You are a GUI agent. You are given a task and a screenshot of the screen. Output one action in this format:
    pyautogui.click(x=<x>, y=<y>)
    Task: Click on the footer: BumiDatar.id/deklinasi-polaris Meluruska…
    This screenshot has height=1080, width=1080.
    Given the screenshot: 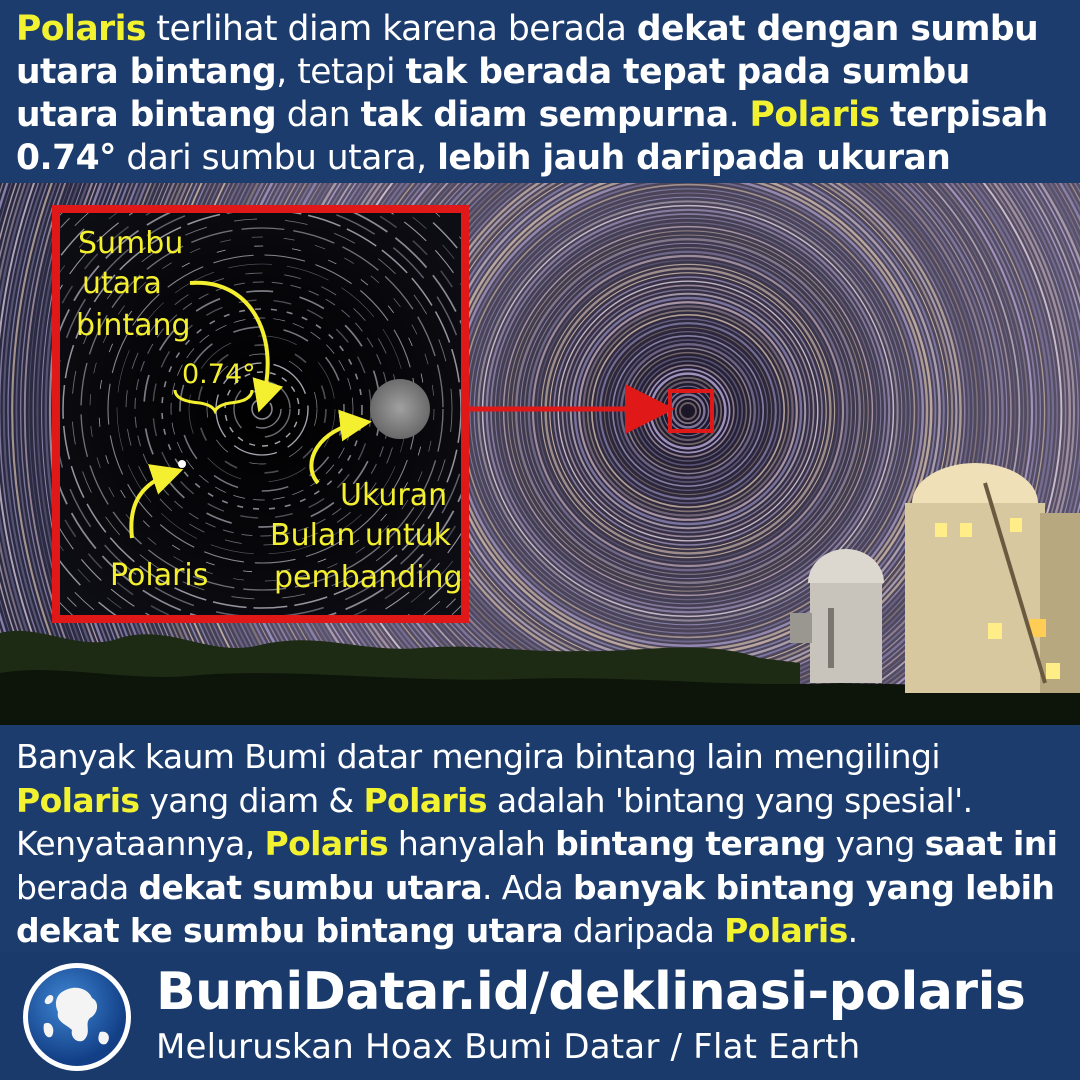 What is the action you would take?
    pyautogui.click(x=540, y=1016)
    